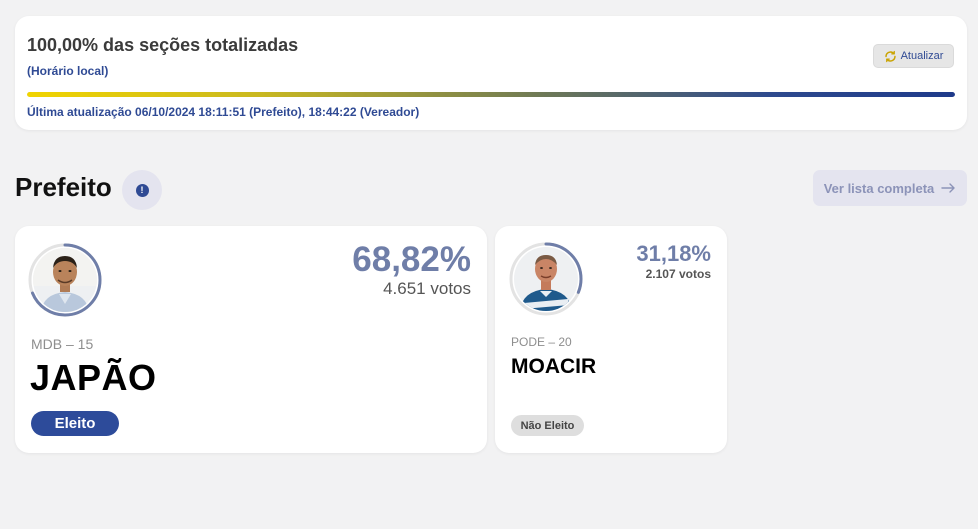  Describe the element at coordinates (163, 45) in the screenshot. I see `totalization-title: 100,00% das seções totalizadas` at that location.